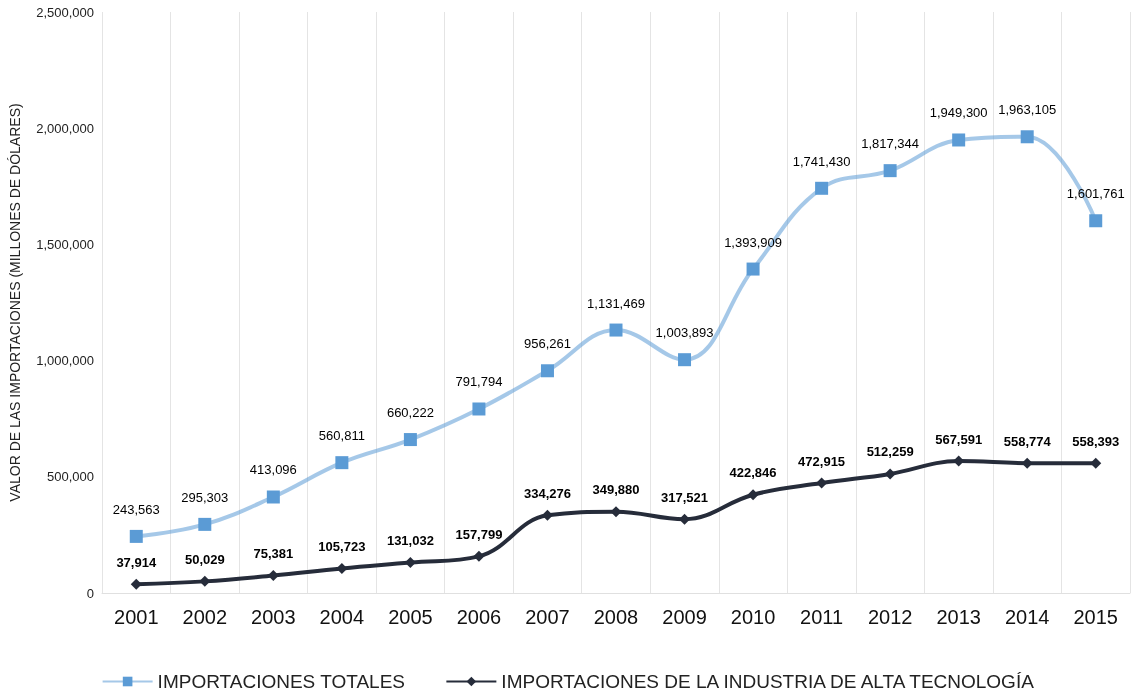  Describe the element at coordinates (273, 470) in the screenshot. I see `data-label: 413,096` at that location.